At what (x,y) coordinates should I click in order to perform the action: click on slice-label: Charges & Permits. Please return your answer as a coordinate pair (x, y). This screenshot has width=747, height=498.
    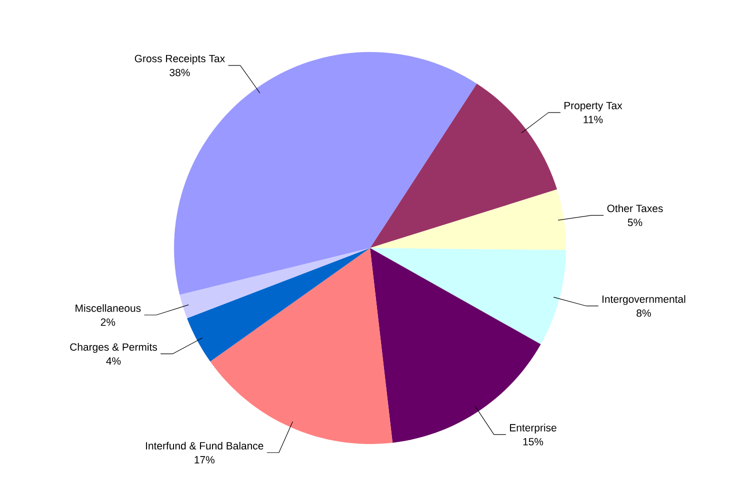
    Looking at the image, I should click on (113, 348).